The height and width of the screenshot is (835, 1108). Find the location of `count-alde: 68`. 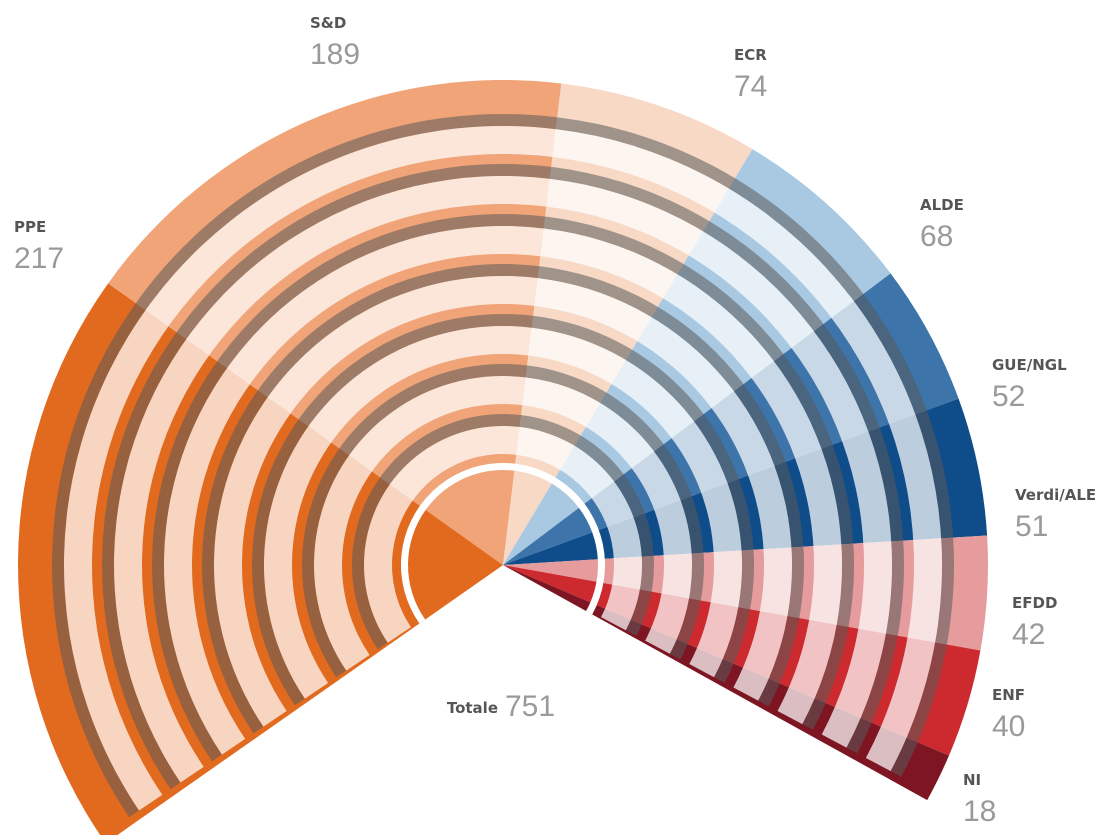

count-alde: 68 is located at coordinates (936, 236).